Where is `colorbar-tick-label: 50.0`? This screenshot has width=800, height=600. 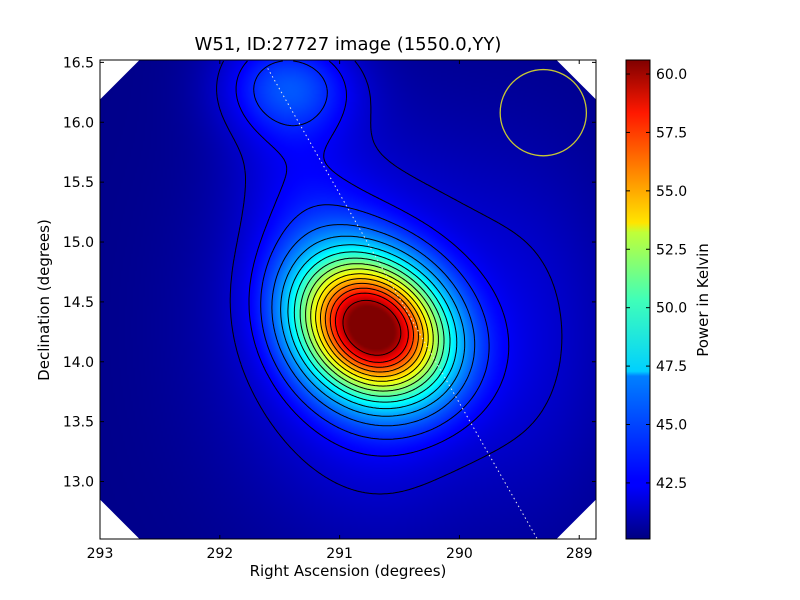
colorbar-tick-label: 50.0 is located at coordinates (671, 309).